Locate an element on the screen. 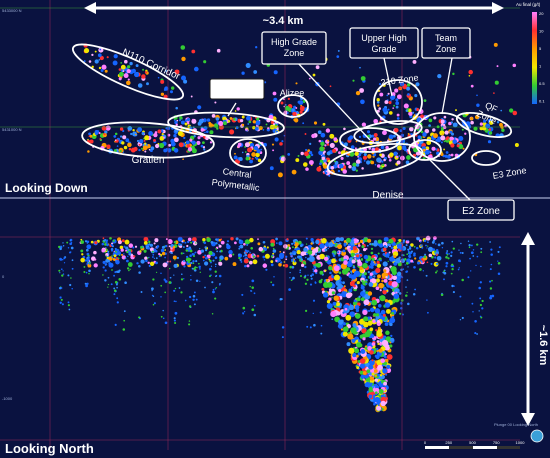 This screenshot has width=550, height=458. label-alizee: Alizee is located at coordinates (292, 93).